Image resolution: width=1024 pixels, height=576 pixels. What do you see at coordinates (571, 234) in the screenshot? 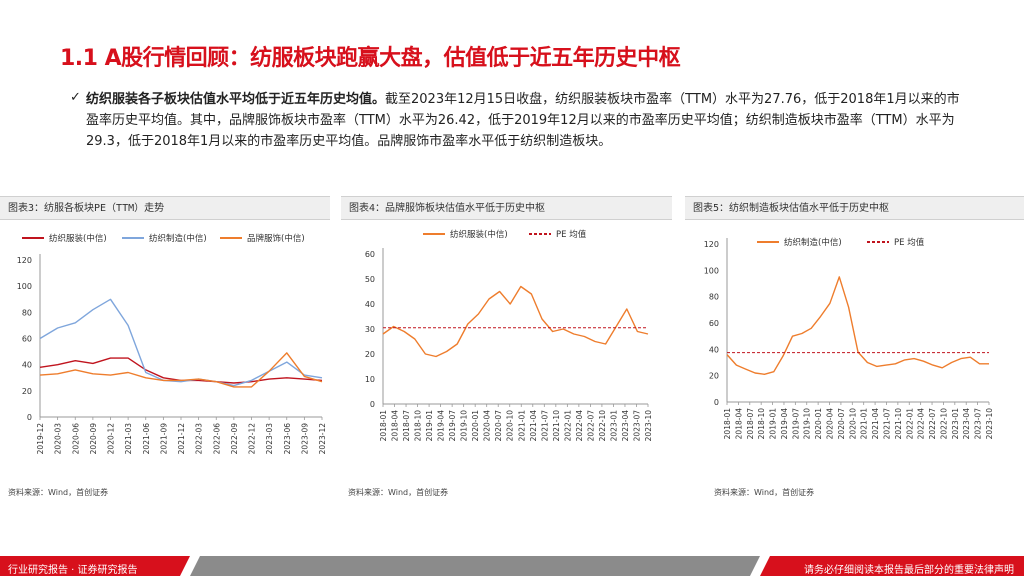
I see `legend-label: PE 均值` at bounding box center [571, 234].